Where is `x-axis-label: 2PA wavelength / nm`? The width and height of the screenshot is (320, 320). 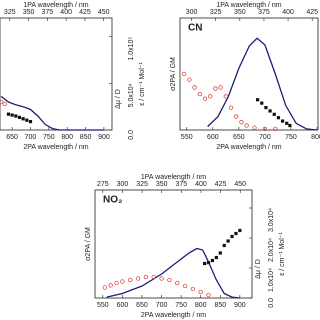
x-axis-label: 2PA wavelength / nm is located at coordinates (173, 315).